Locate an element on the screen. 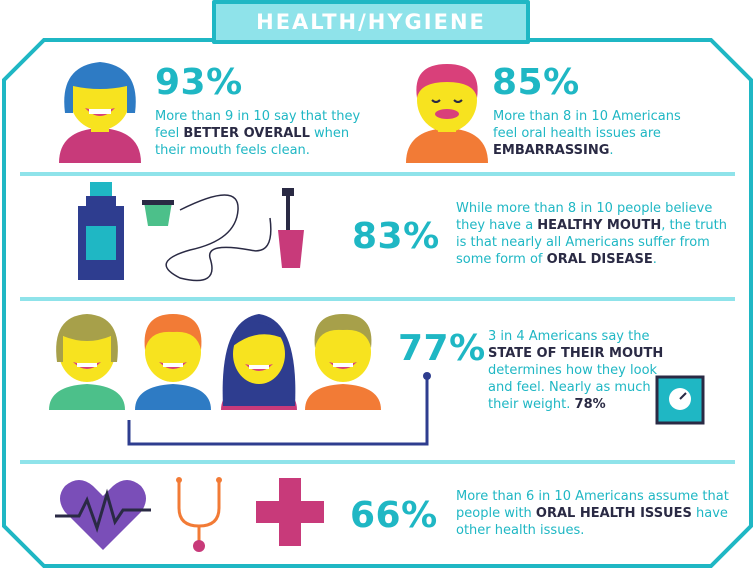 The height and width of the screenshot is (570, 755). weight-percent: 78% is located at coordinates (590, 404).